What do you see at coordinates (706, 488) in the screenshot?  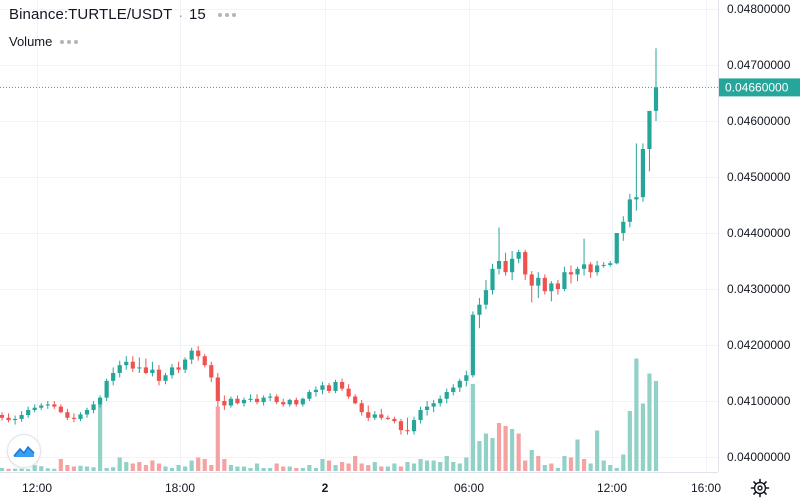 I see `time-tick-label: 16:00` at bounding box center [706, 488].